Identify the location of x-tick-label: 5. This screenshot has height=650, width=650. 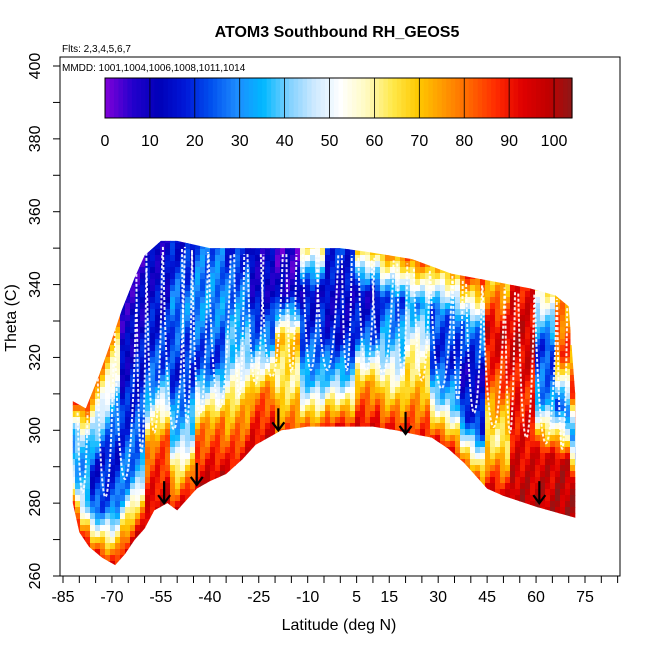
(356, 597).